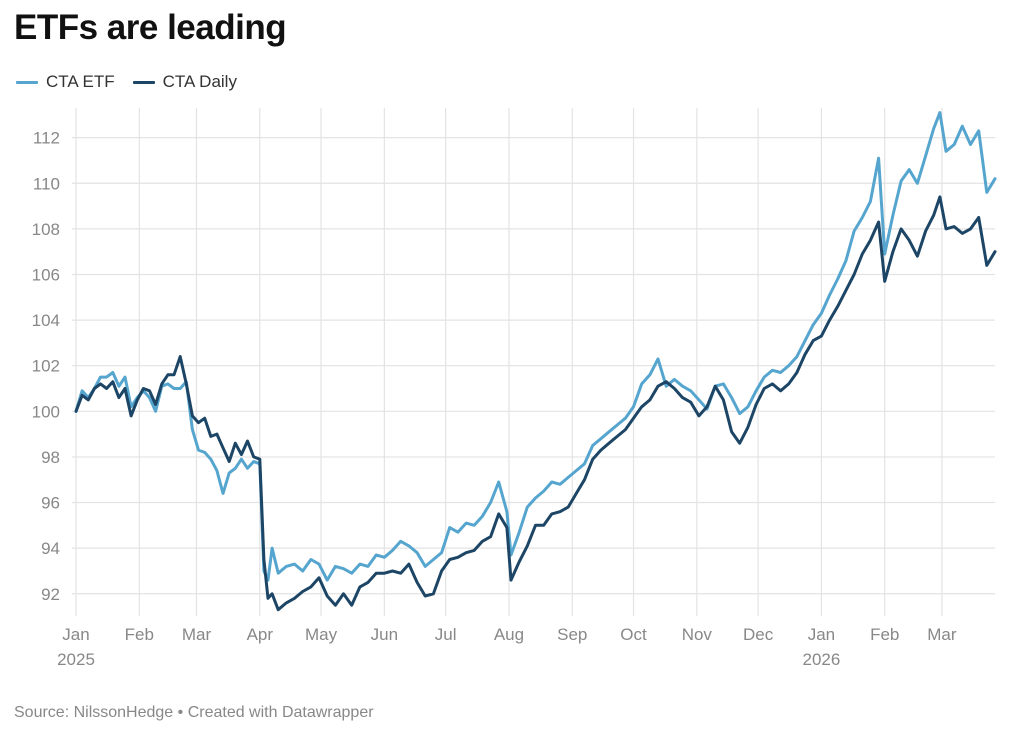  I want to click on y-tick-label: 104, so click(46, 320).